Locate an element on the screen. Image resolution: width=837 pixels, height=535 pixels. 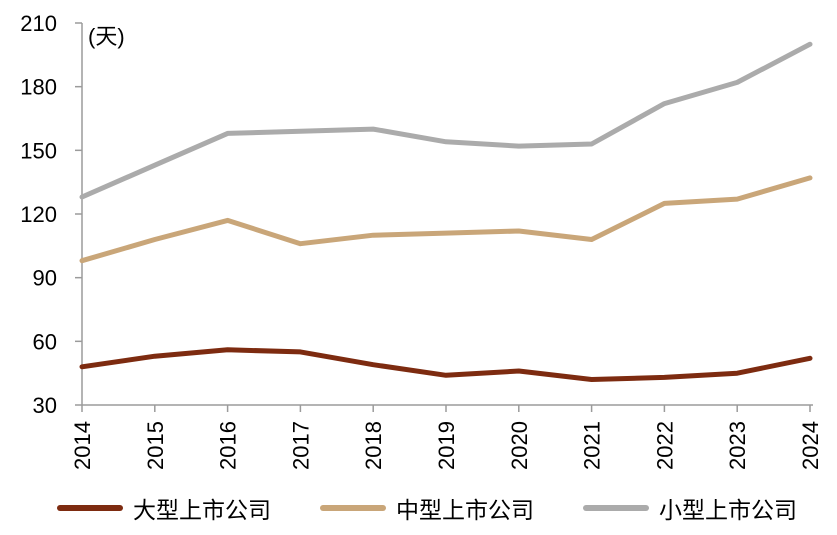
x-tick-label: 2017 is located at coordinates (300, 445).